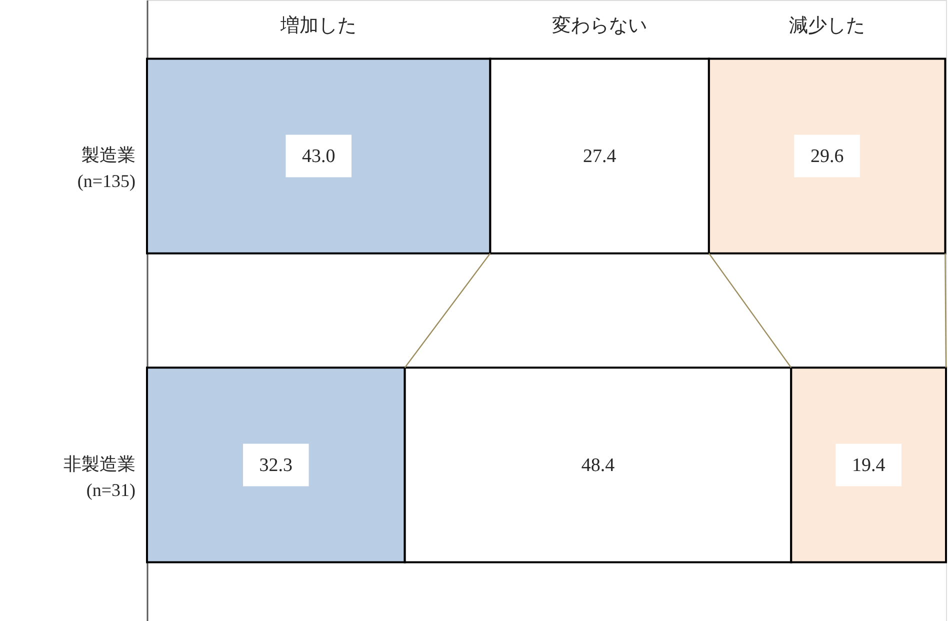 The image size is (948, 621). Describe the element at coordinates (276, 465) in the screenshot. I see `data-label: 32.3` at that location.